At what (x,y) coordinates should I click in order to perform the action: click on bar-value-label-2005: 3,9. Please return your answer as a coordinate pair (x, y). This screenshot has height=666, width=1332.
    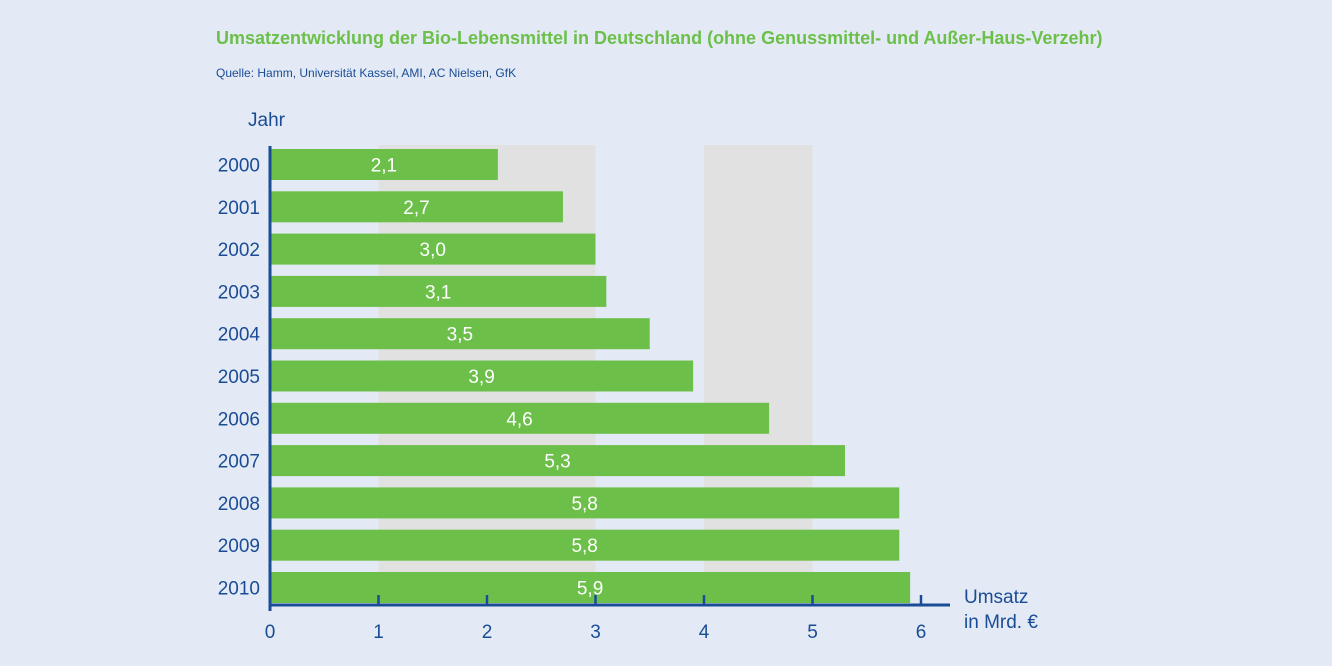
    Looking at the image, I should click on (481, 377).